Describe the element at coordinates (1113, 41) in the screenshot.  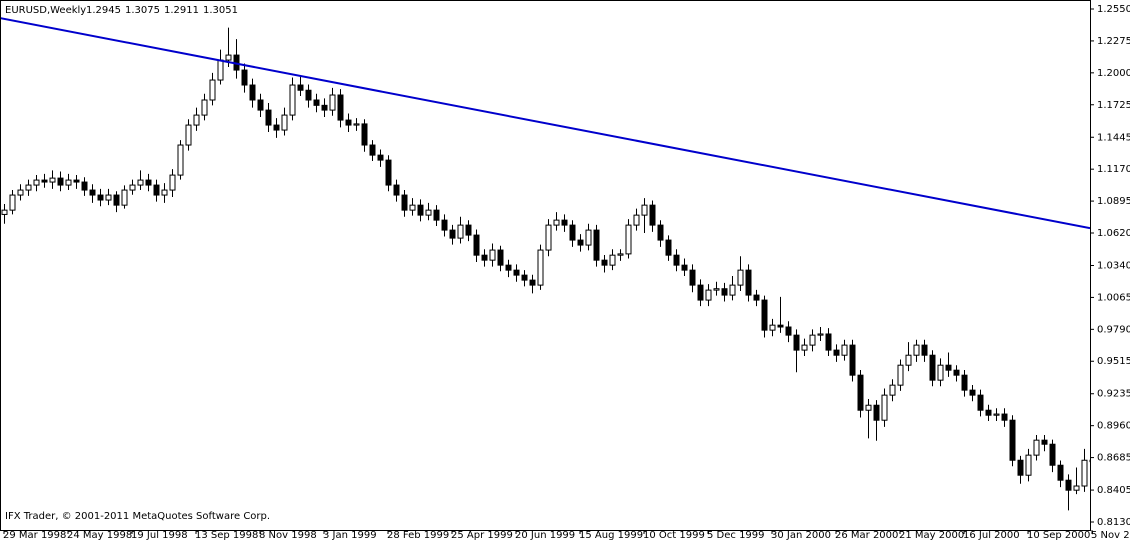
I see `y-tick-label: 1.2275` at that location.